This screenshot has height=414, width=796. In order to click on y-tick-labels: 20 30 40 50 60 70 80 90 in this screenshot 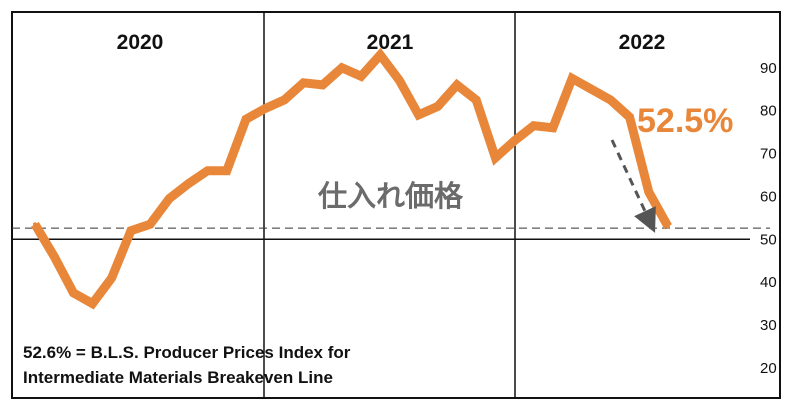, I will do `click(768, 218)`.